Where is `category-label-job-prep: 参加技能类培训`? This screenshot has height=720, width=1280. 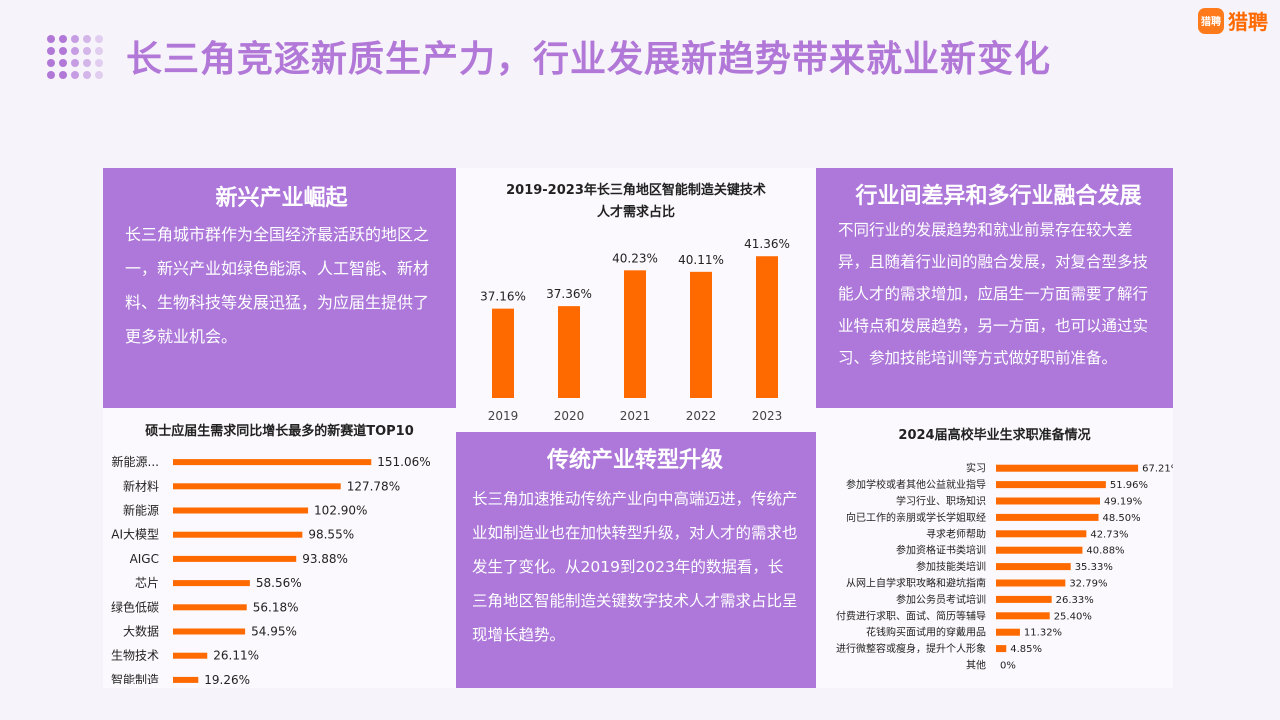
category-label-job-prep: 参加技能类培训 is located at coordinates (951, 566).